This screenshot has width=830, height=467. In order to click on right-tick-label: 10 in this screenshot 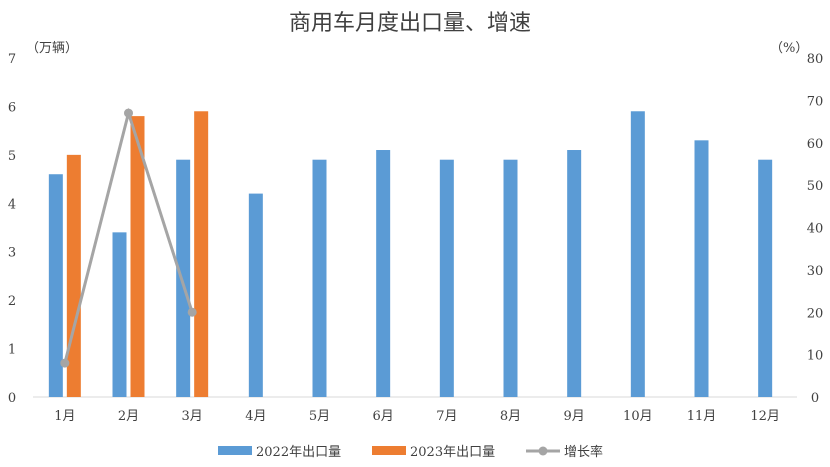, I will do `click(815, 356)`.